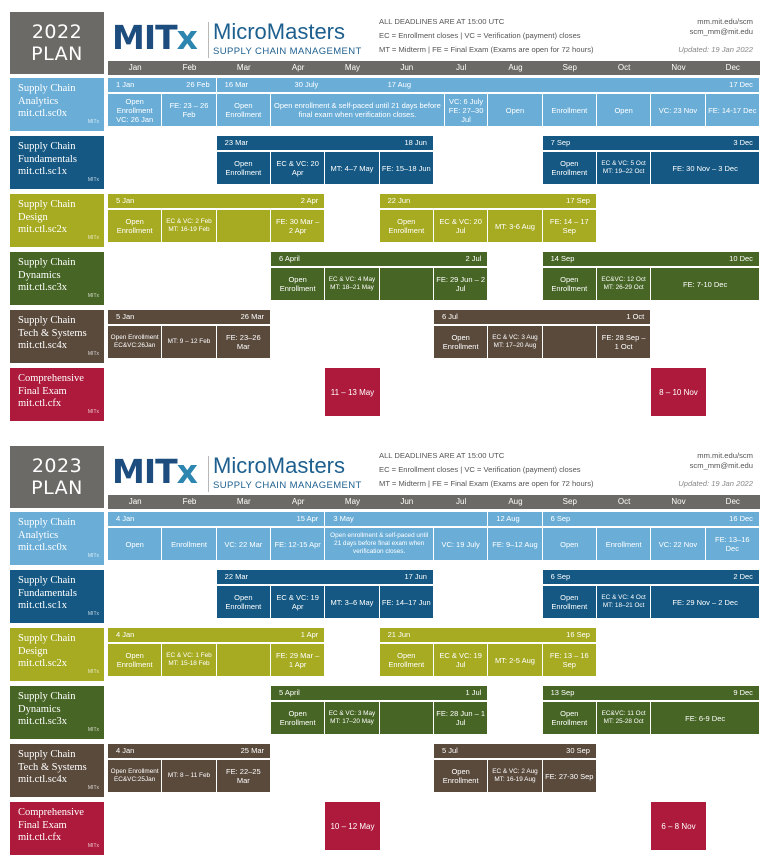 The height and width of the screenshot is (866, 768). Describe the element at coordinates (623, 284) in the screenshot. I see `schedule-cell: EC&VC: 12 Oct MT: 26-29 Oct` at that location.